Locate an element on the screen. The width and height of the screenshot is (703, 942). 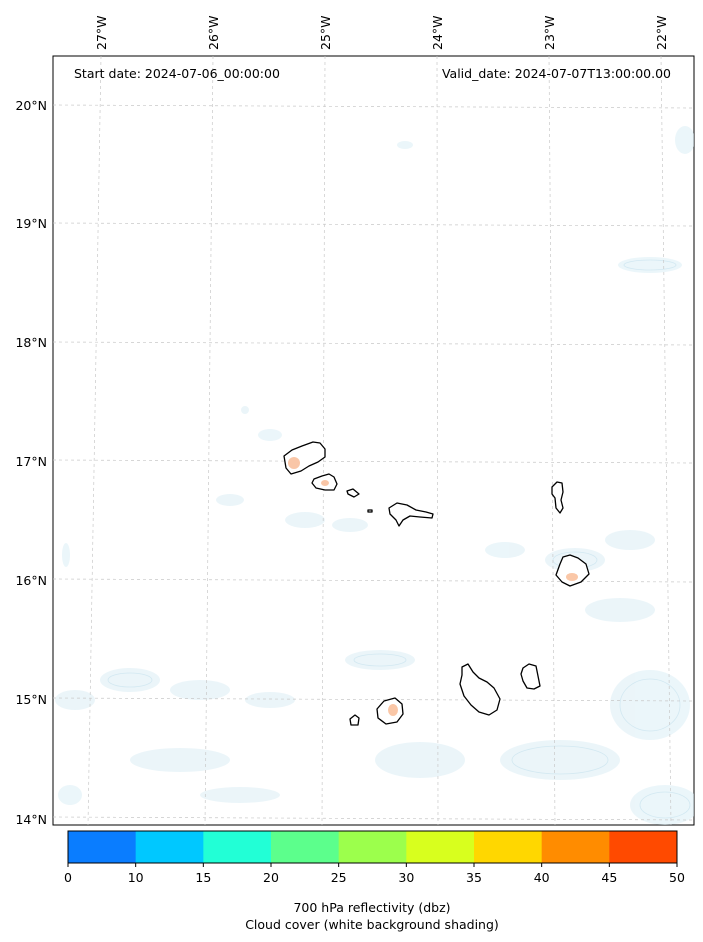
reflectivity-patches is located at coordinates (433, 586).